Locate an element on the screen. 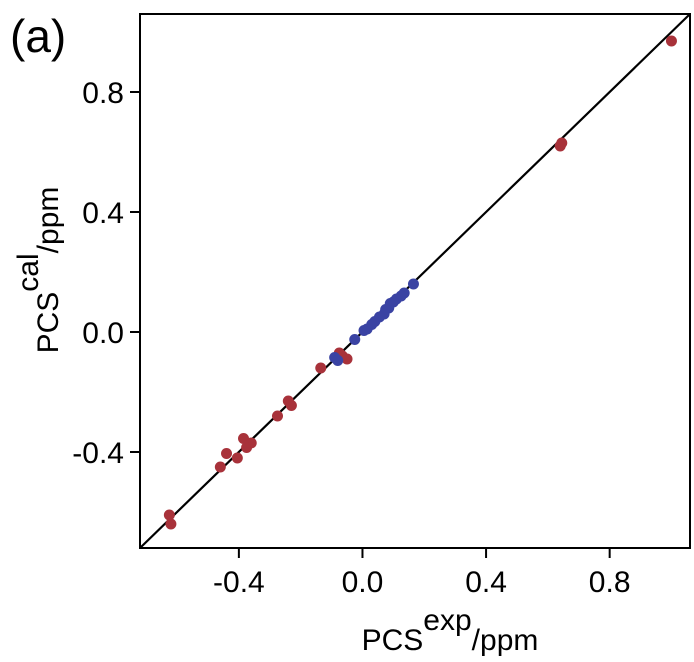 The height and width of the screenshot is (662, 694). y-axis-title: PCScal/ppm is located at coordinates (38, 270).